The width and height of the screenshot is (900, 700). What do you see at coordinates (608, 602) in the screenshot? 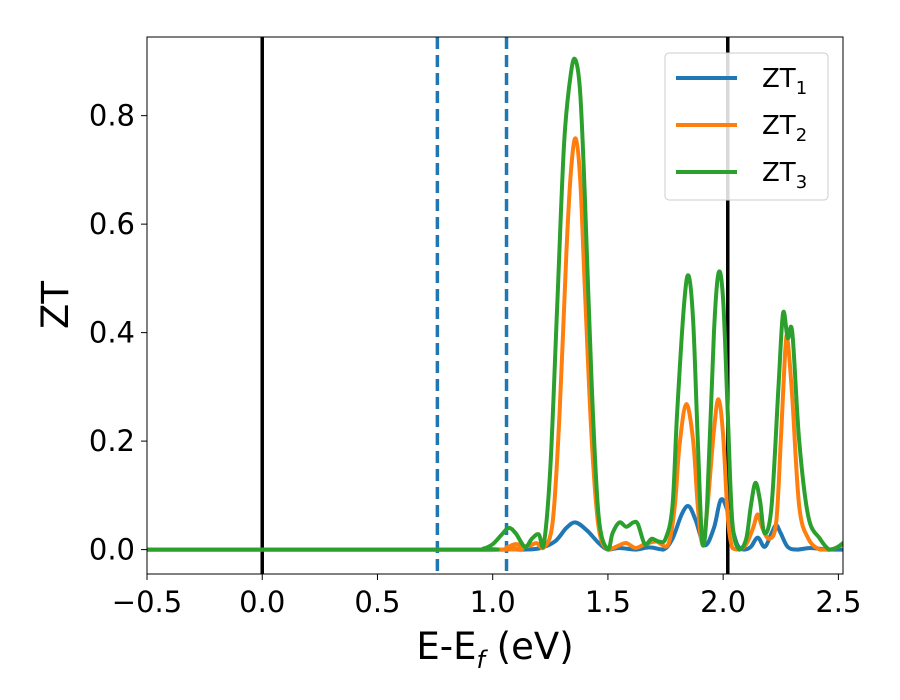
I see `x-tick-label: 1.5` at bounding box center [608, 602].